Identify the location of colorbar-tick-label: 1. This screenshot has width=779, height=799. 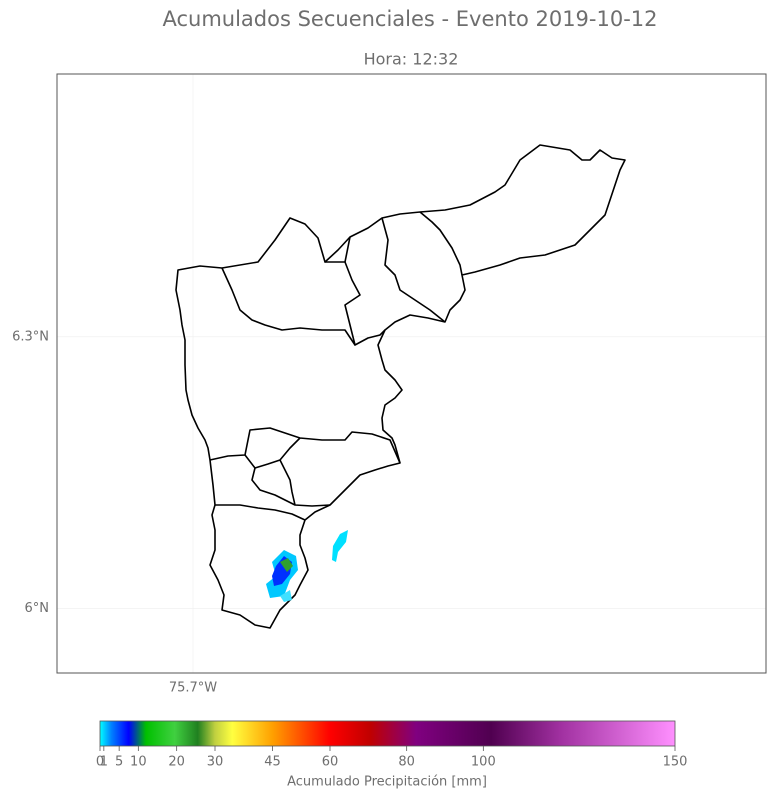
(104, 762).